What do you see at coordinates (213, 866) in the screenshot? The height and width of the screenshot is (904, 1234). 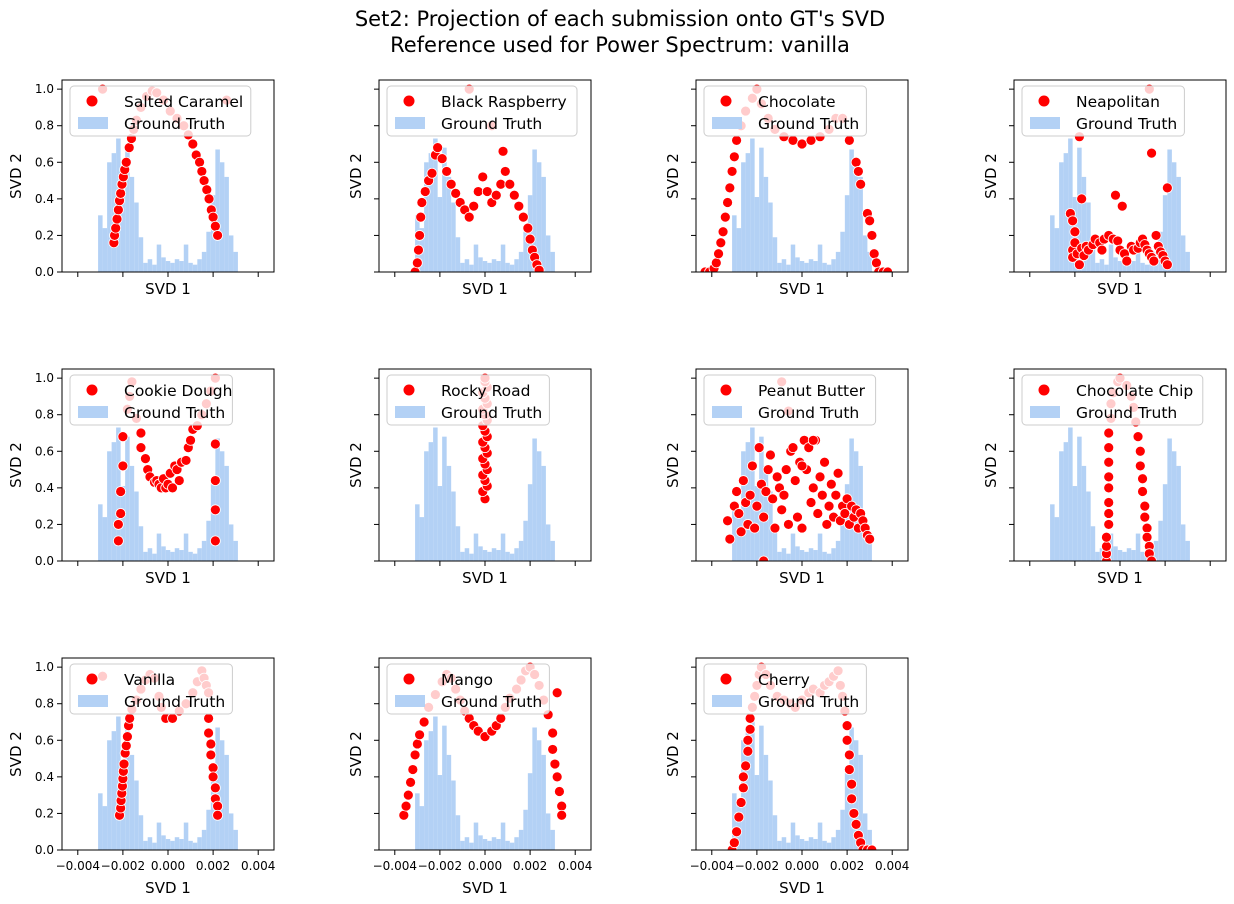 I see `x-tick-label: 0.002` at bounding box center [213, 866].